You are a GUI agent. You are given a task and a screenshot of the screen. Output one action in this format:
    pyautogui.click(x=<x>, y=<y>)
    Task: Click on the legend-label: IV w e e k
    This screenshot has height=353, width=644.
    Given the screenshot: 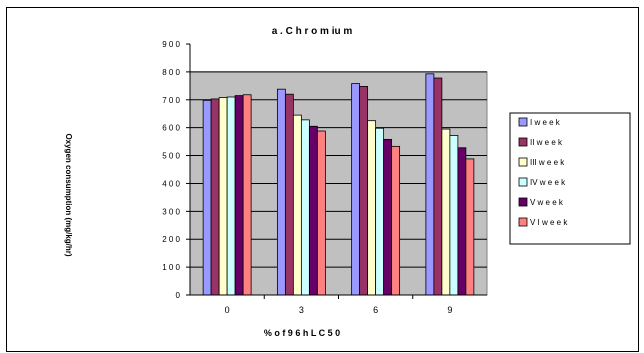 What is the action you would take?
    pyautogui.click(x=548, y=182)
    